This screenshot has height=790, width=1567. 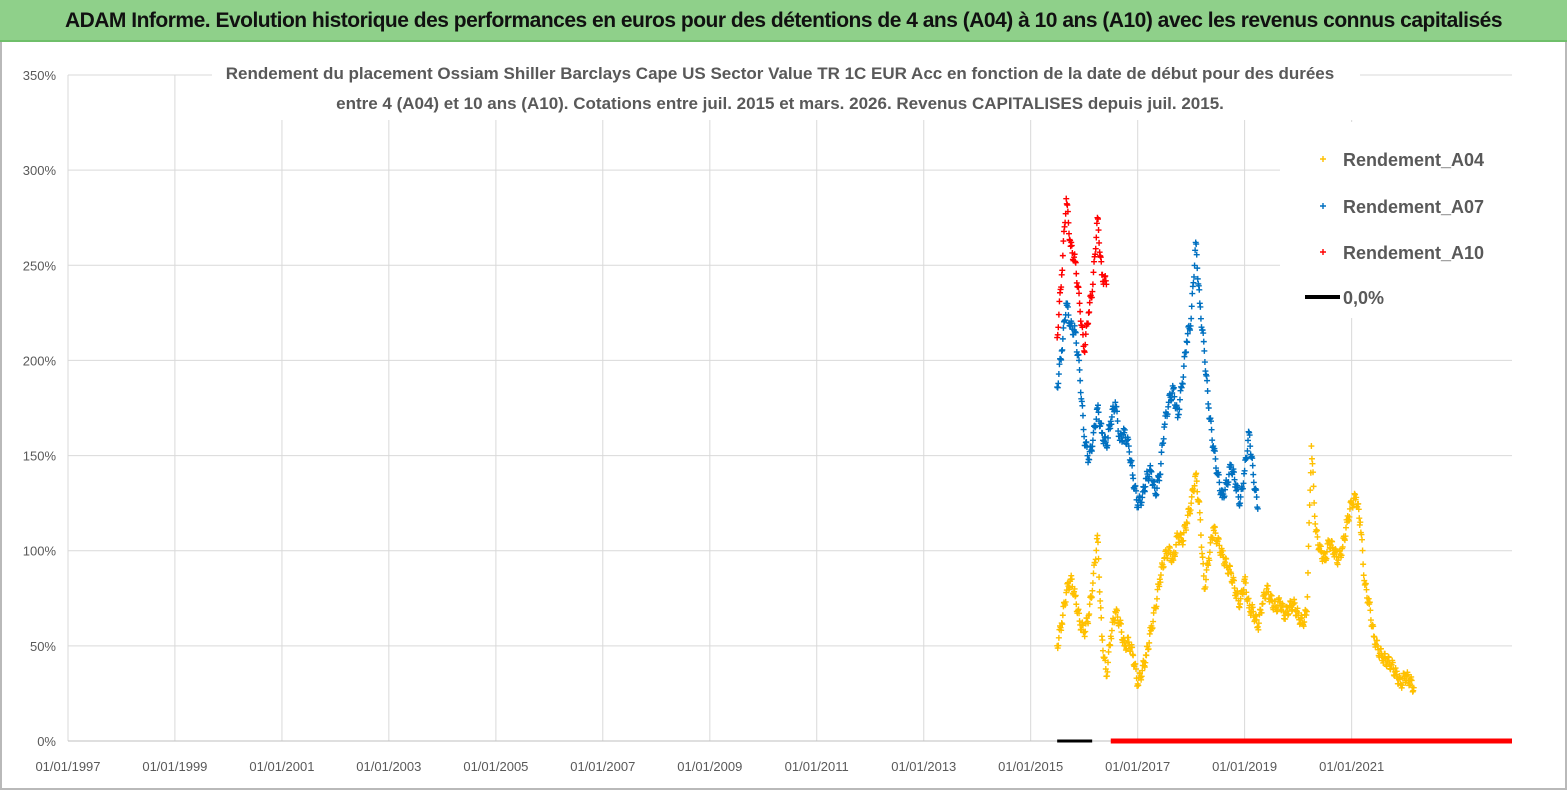 What do you see at coordinates (40, 265) in the screenshot?
I see `y-tick-label: 250%` at bounding box center [40, 265].